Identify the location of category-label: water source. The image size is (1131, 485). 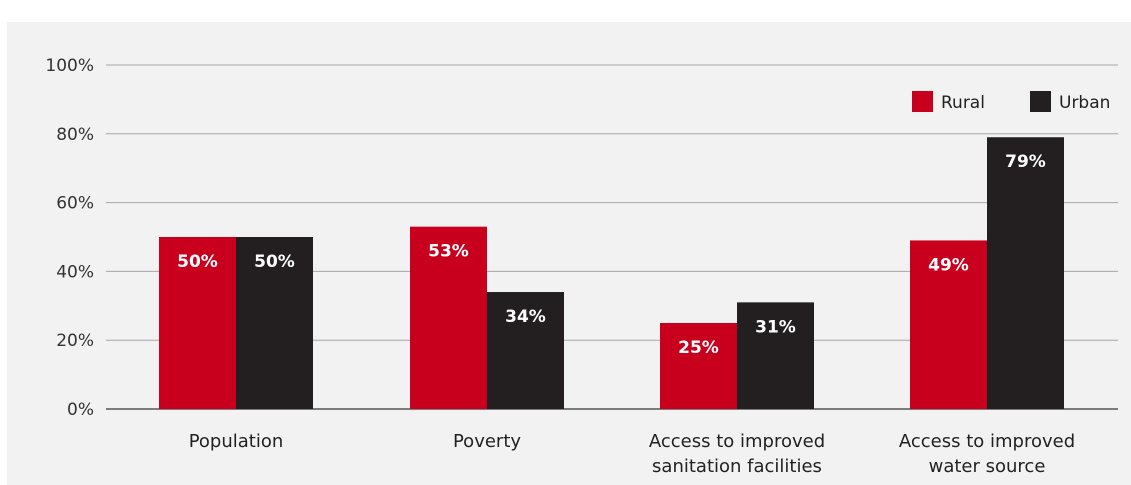
(987, 466).